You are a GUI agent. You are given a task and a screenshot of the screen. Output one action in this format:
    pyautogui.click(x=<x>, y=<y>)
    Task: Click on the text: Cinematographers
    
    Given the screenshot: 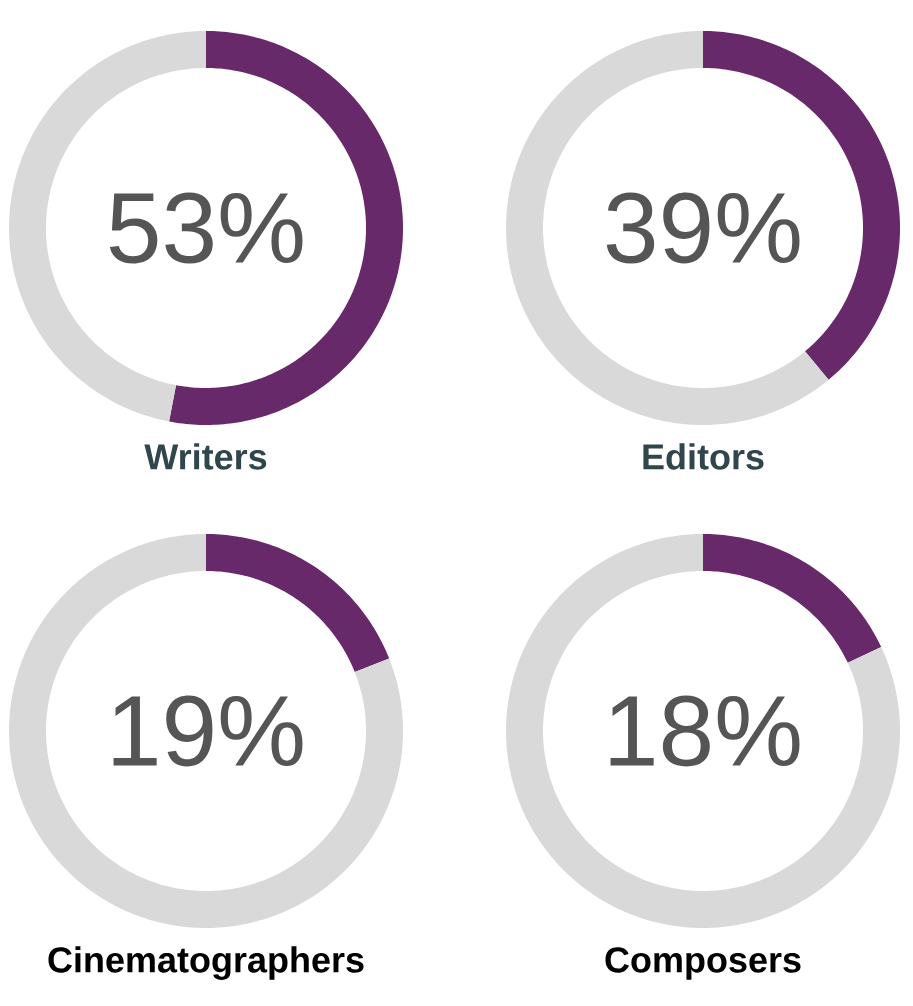 What is the action you would take?
    pyautogui.click(x=206, y=963)
    